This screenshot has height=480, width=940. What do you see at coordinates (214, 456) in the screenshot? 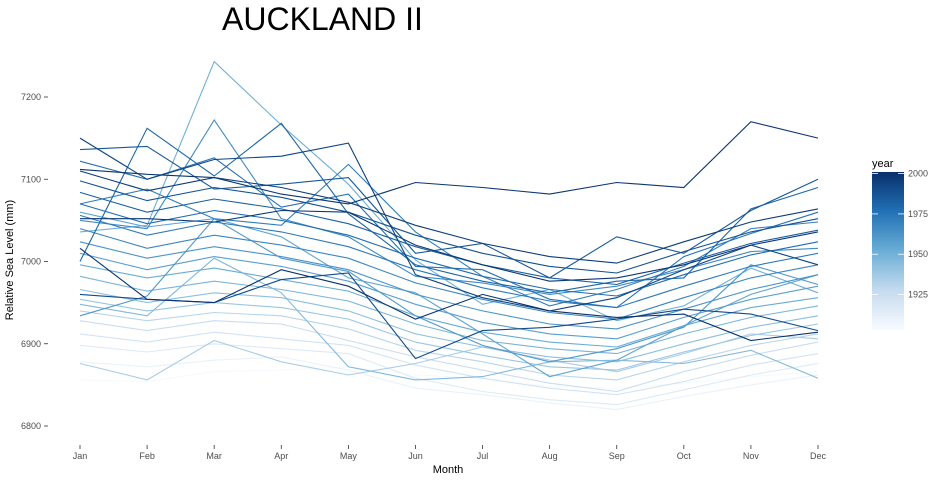
I see `x-tick-label: Mar` at bounding box center [214, 456].